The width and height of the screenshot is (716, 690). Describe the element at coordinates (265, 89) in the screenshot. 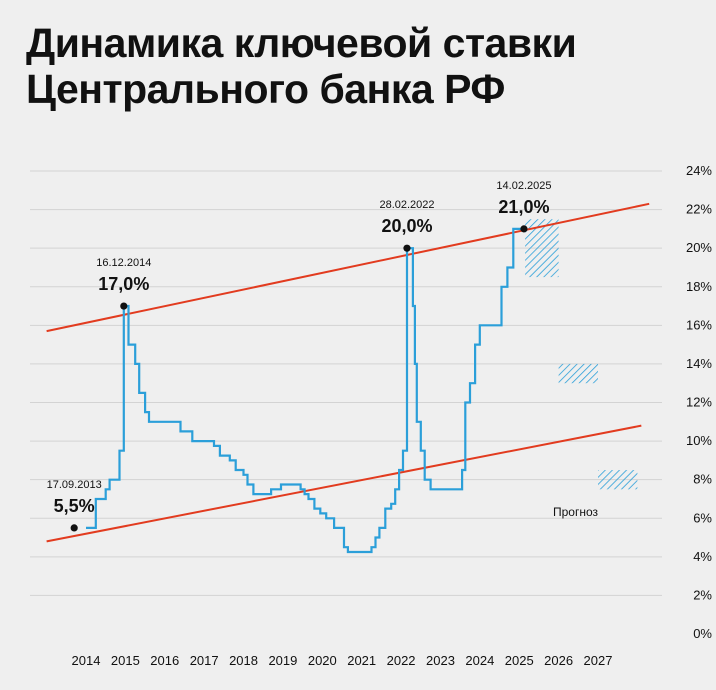

I see `chart-title-line-2: Центрального банка РФ` at that location.